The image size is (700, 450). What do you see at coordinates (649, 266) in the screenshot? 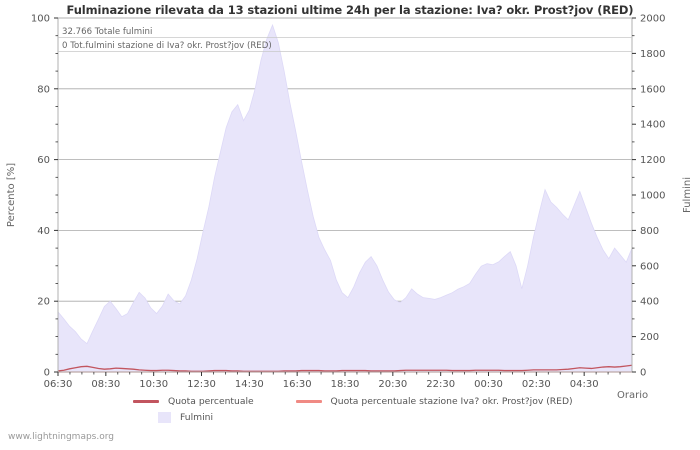
I see `y2-axis-tick-label: 600` at bounding box center [649, 266].